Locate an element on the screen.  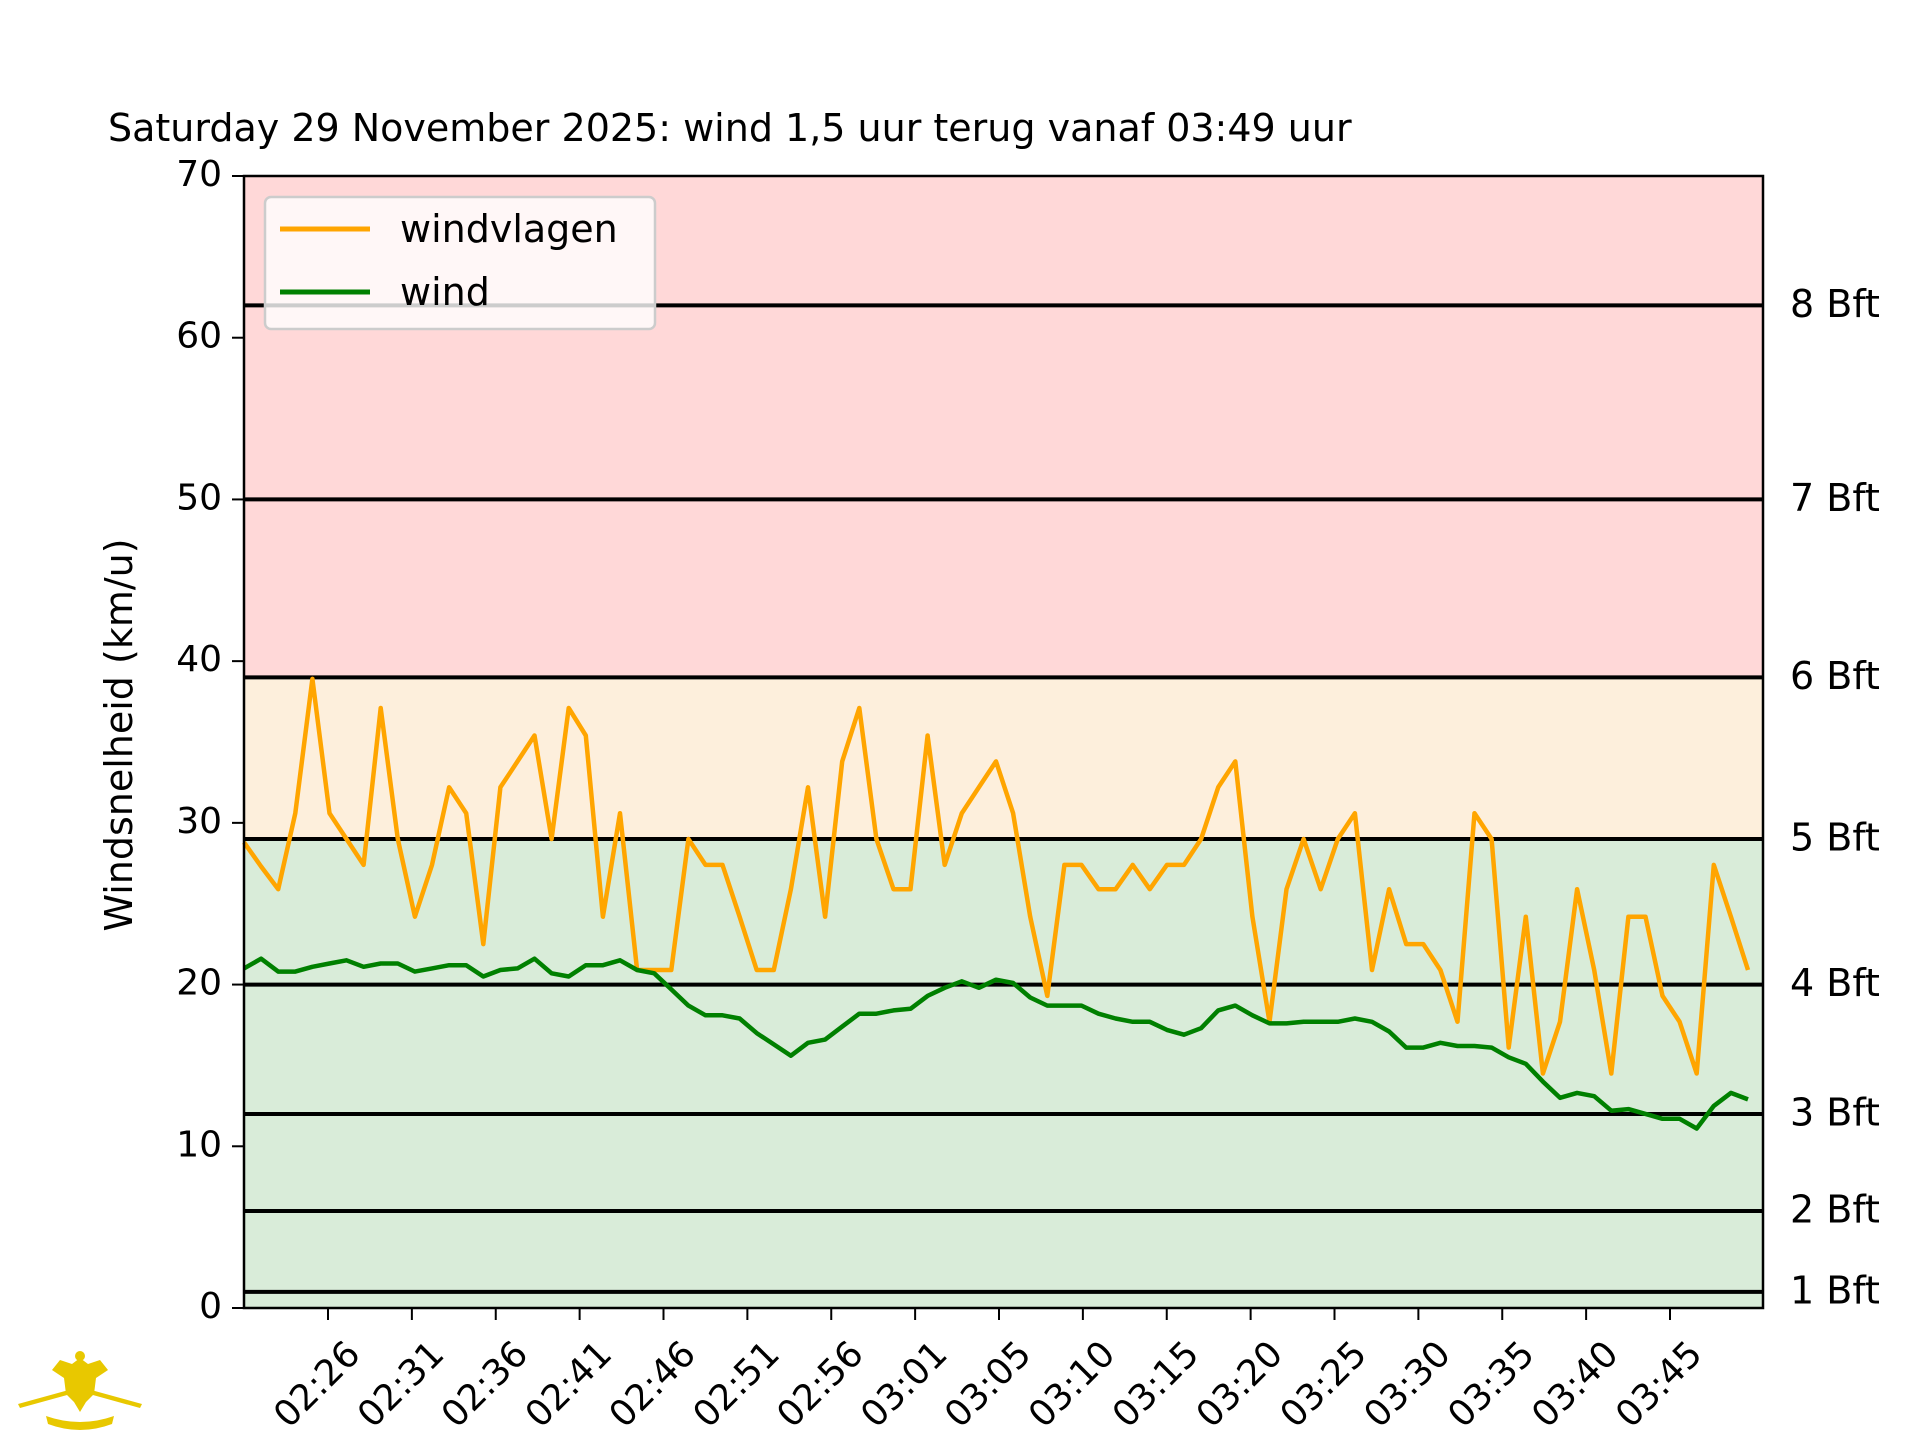
logo-oar-right-icon is located at coordinates (112, 1398).